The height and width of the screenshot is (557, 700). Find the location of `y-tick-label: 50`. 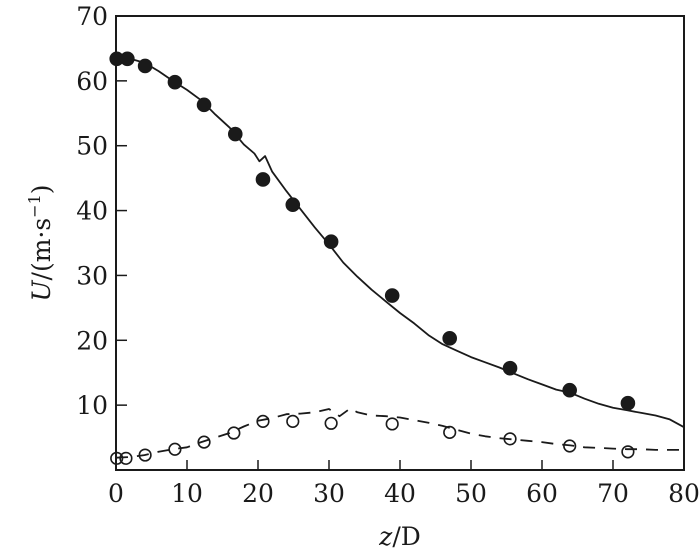

y-tick-label: 50 is located at coordinates (92, 146).